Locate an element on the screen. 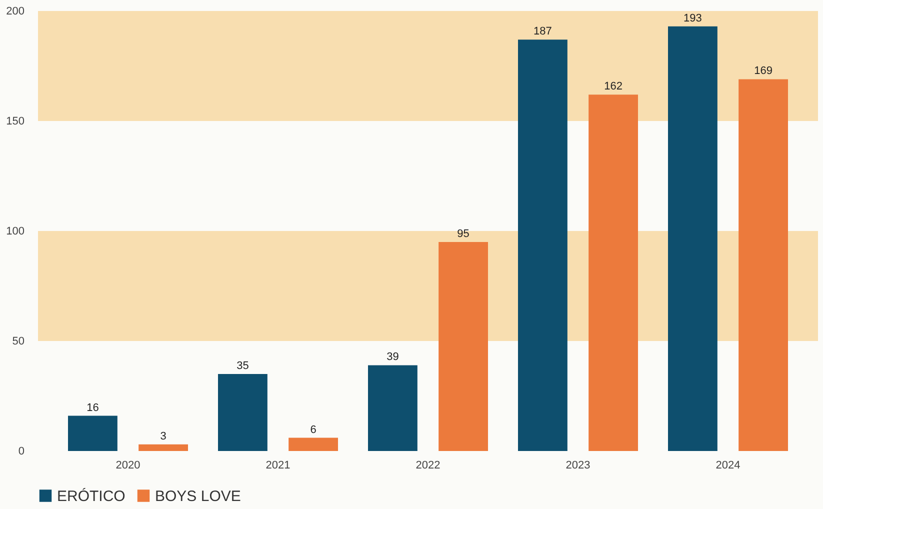  legend-label: ERÓTICO is located at coordinates (91, 495).